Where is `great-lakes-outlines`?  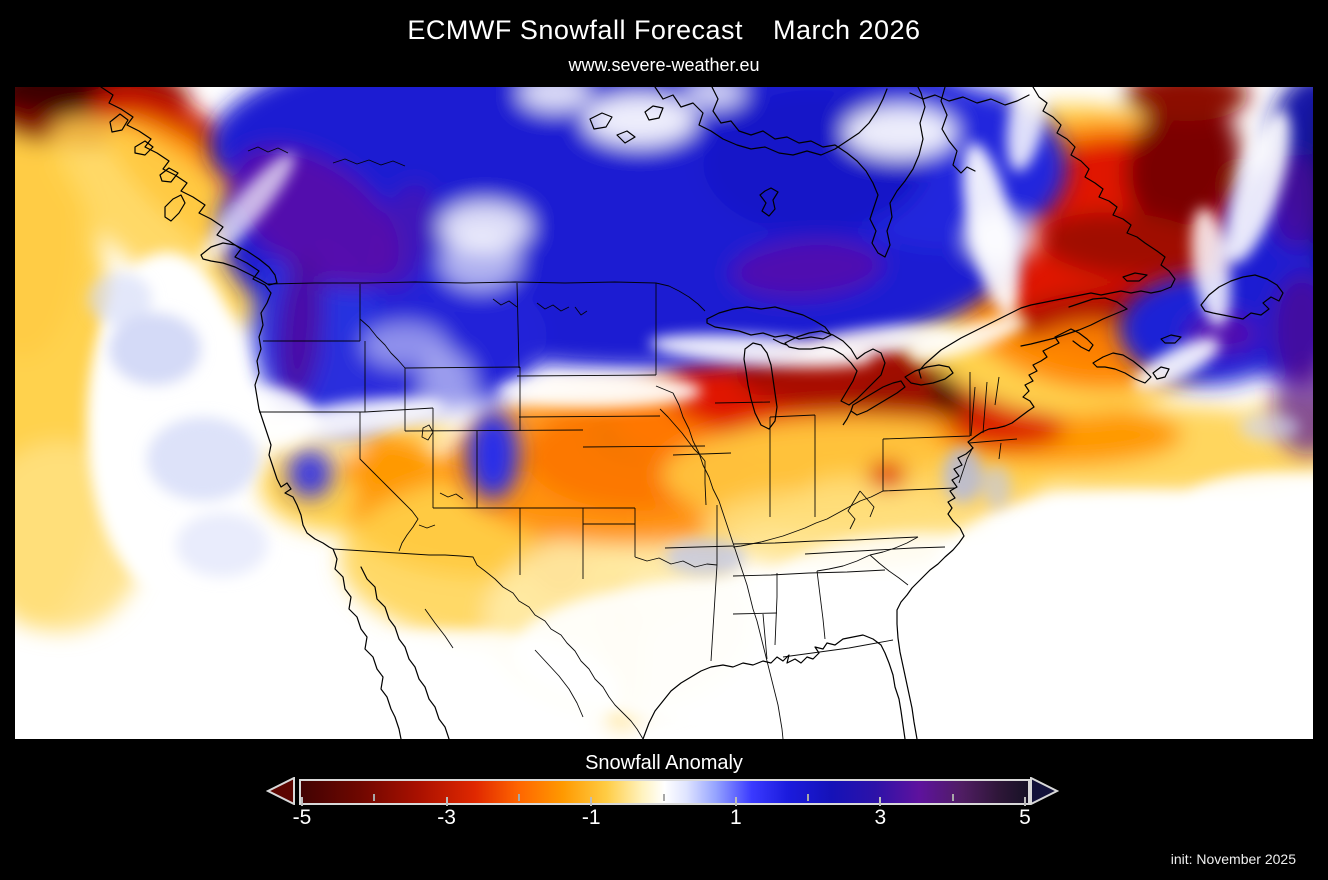 great-lakes-outlines is located at coordinates (830, 368).